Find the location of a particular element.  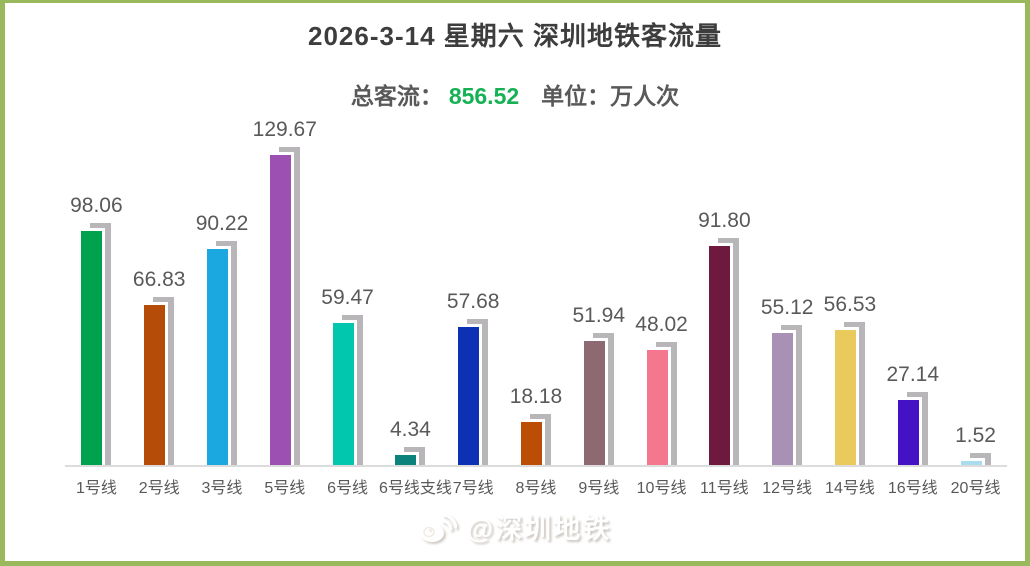

category-label: 5号线 is located at coordinates (285, 488).